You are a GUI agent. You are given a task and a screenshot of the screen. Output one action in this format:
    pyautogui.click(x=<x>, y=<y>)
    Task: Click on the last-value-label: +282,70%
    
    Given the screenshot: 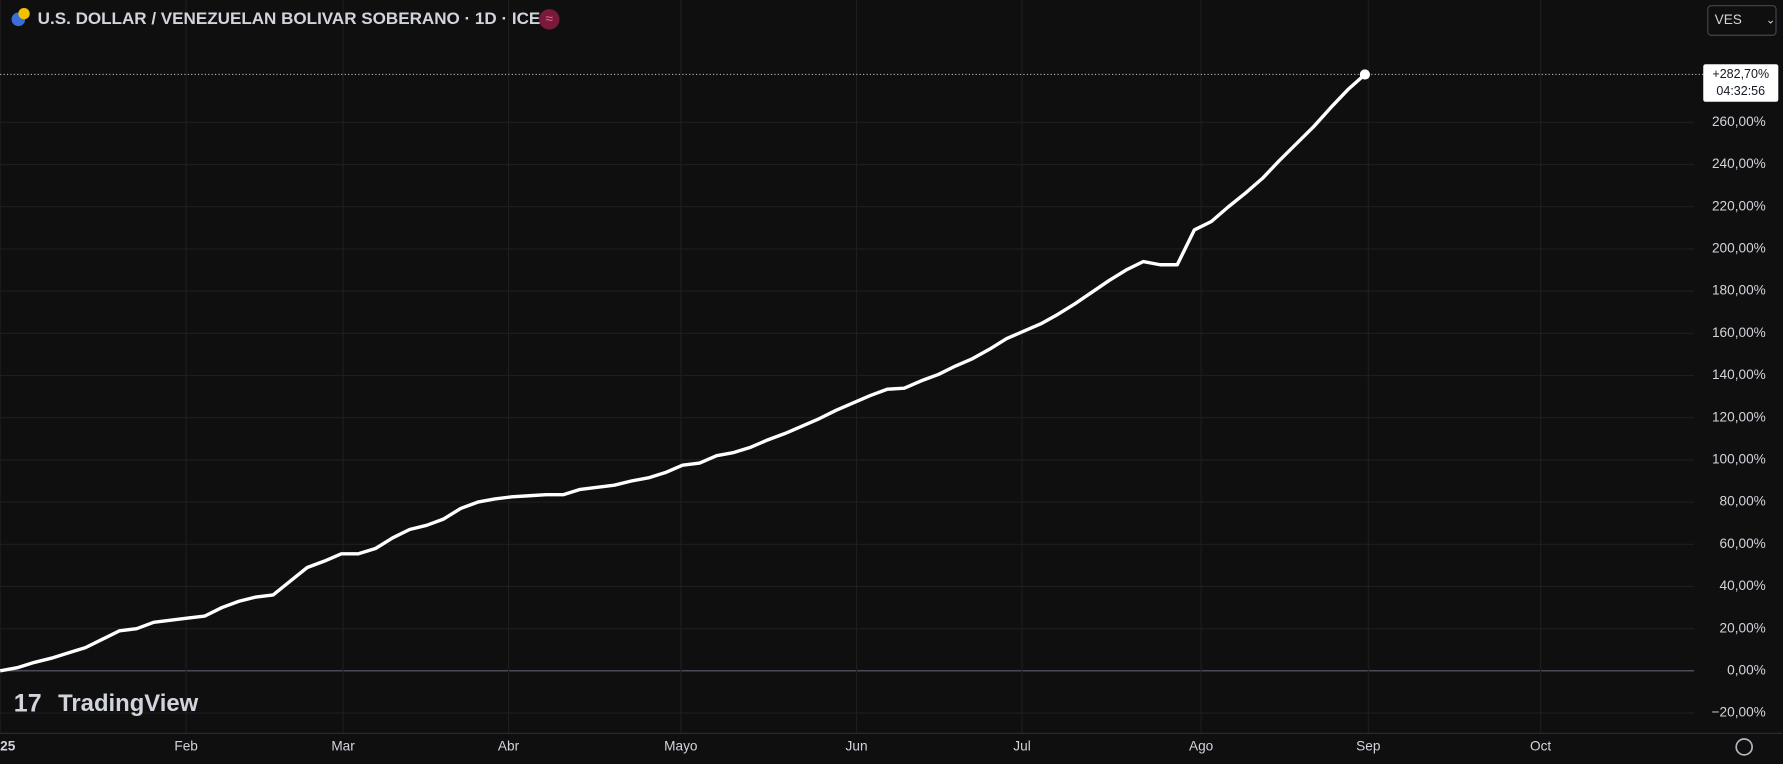 What is the action you would take?
    pyautogui.click(x=1740, y=74)
    